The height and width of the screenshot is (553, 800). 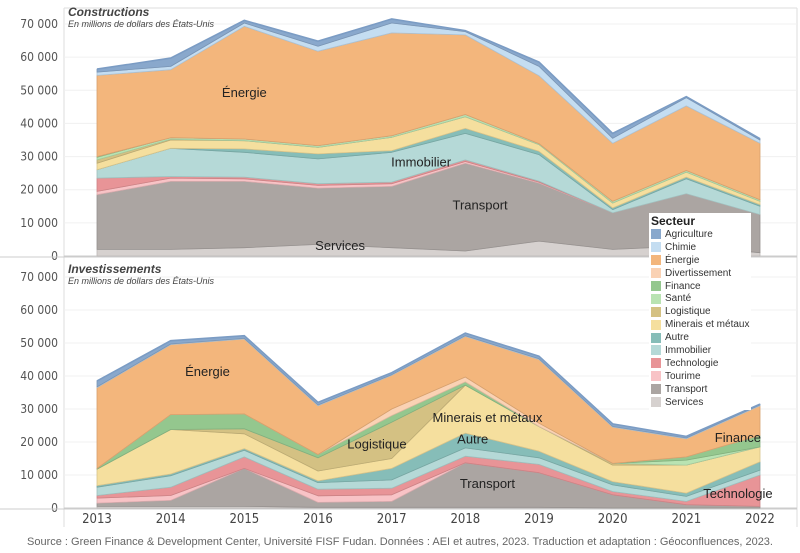 I want to click on legend-item: Immobilier, so click(x=701, y=350).